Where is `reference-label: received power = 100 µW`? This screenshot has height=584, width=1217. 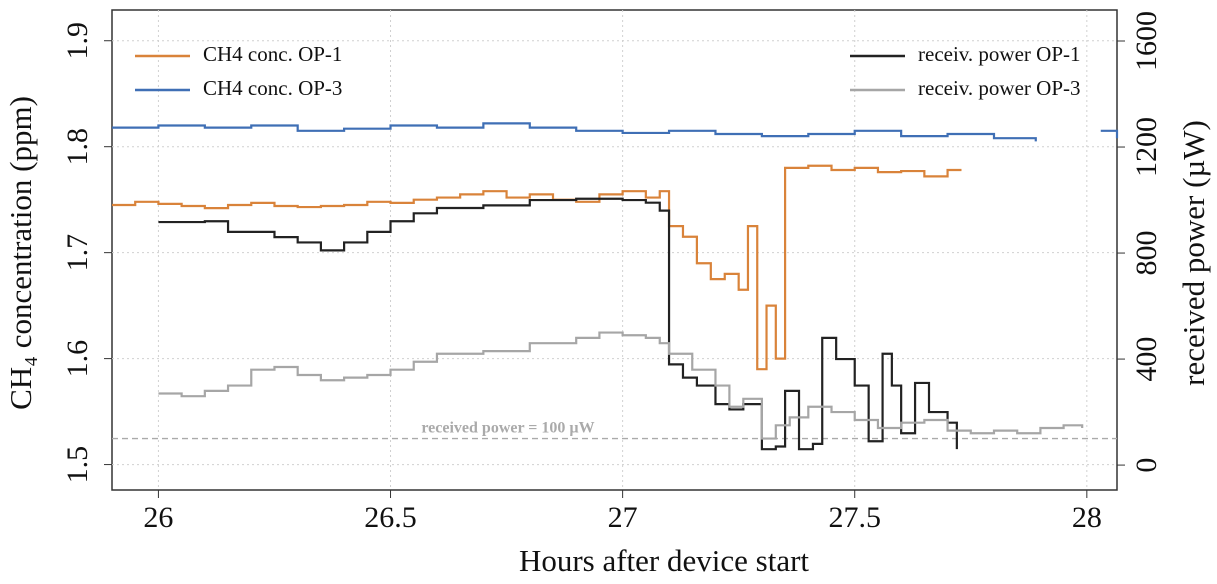
reference-label: received power = 100 µW is located at coordinates (507, 427).